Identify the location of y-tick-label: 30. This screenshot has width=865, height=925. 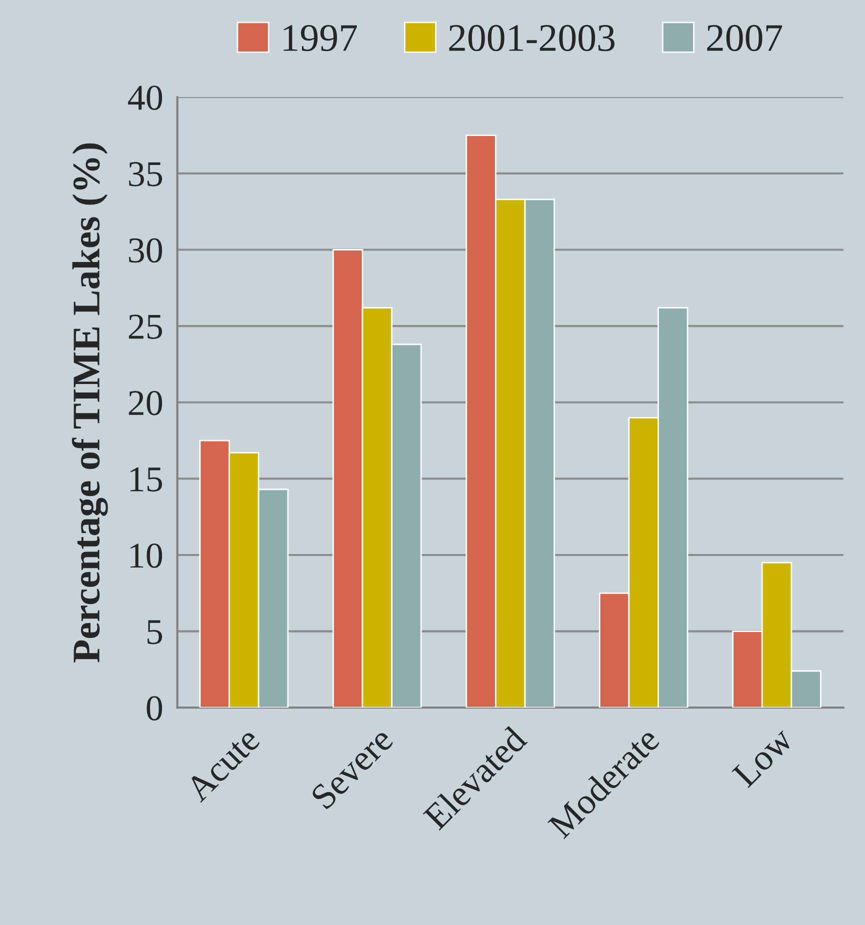
(145, 250).